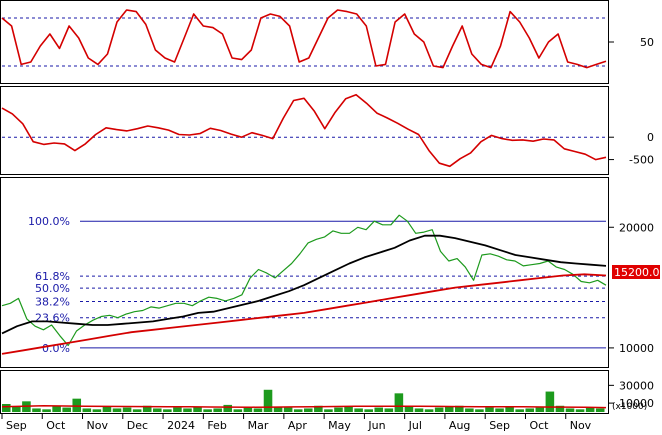 Image resolution: width=662 pixels, height=435 pixels. Describe the element at coordinates (181, 425) in the screenshot. I see `month-label: 2024` at that location.